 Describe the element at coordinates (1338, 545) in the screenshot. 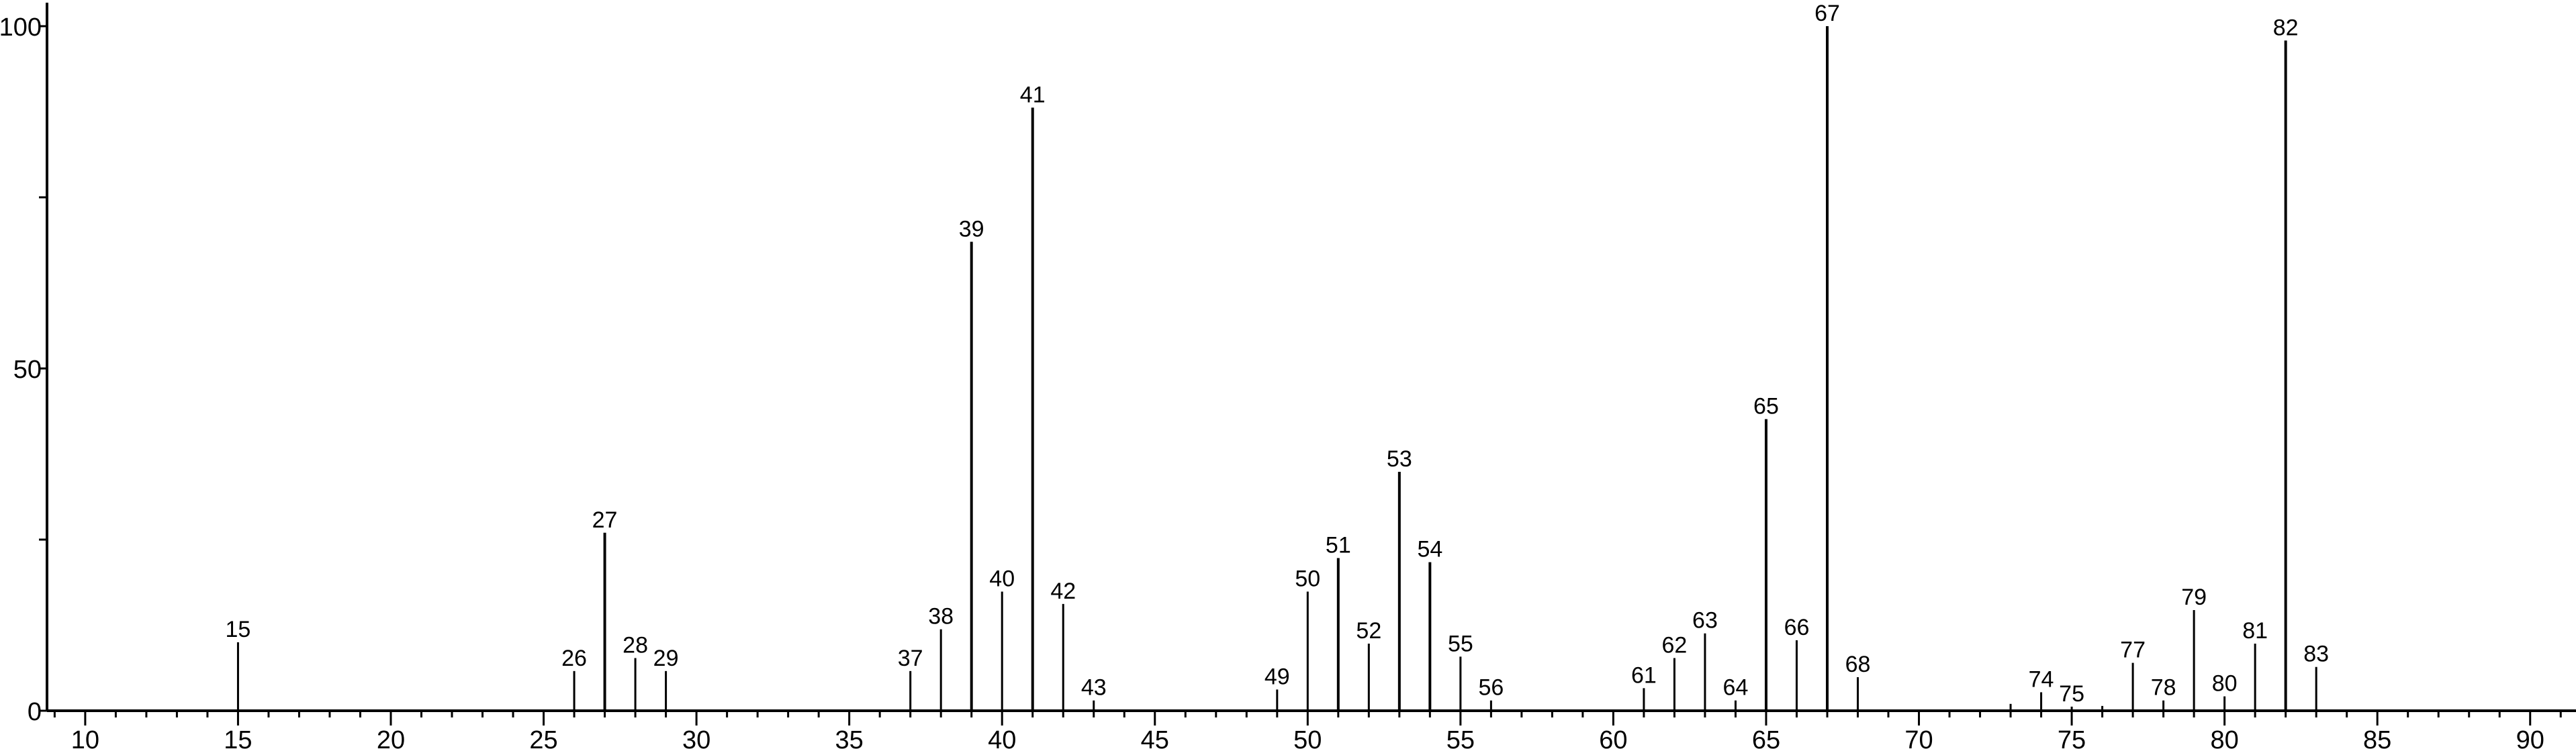

I see `peak-label: 51` at that location.